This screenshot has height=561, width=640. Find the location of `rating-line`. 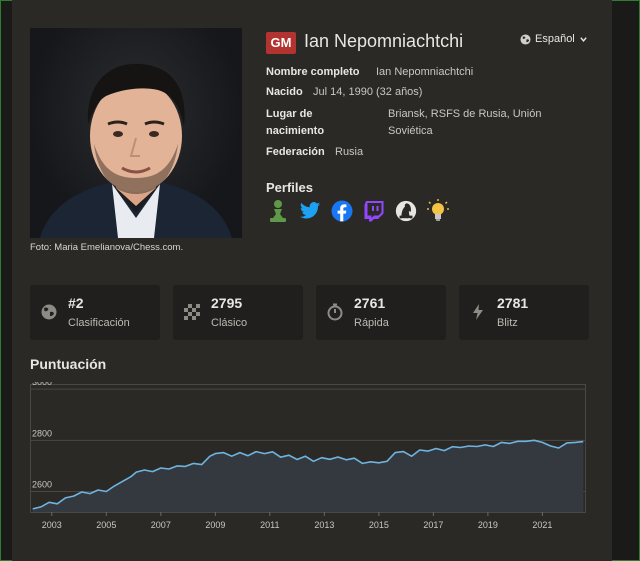

rating-line is located at coordinates (308, 474).